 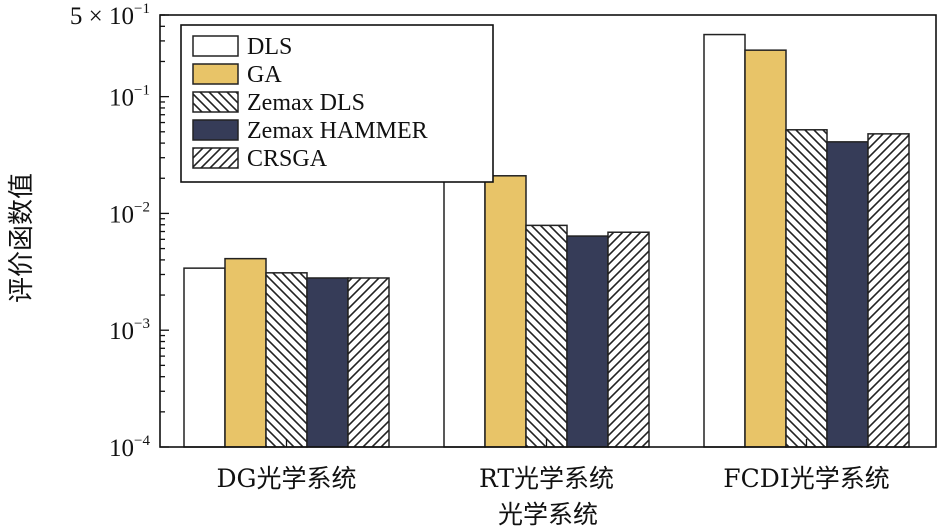 I want to click on x-tick-label: RT光学系统, so click(x=546, y=478).